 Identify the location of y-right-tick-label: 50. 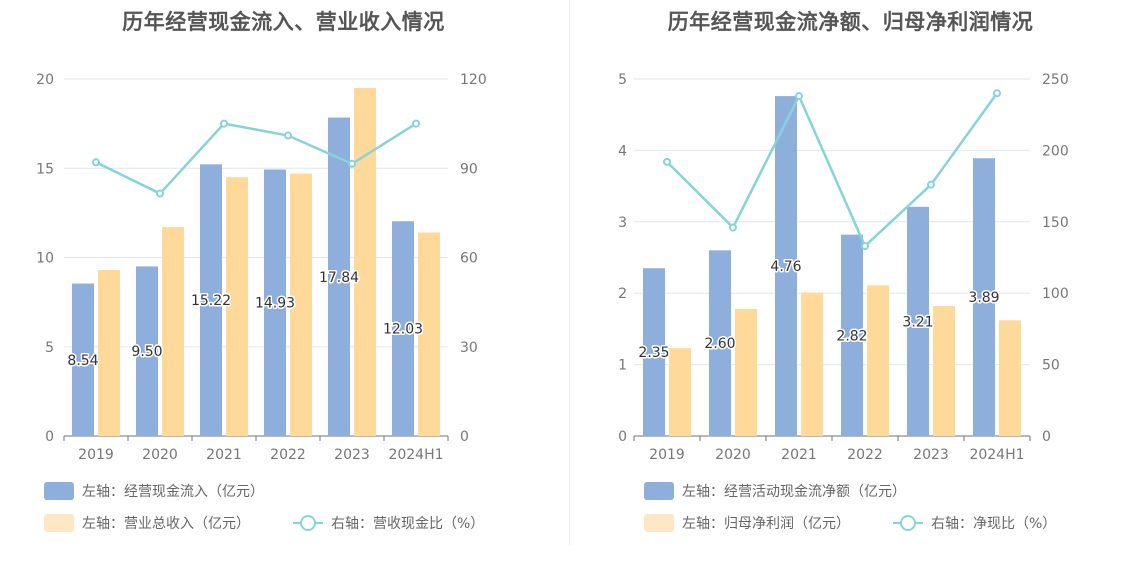
(1051, 366).